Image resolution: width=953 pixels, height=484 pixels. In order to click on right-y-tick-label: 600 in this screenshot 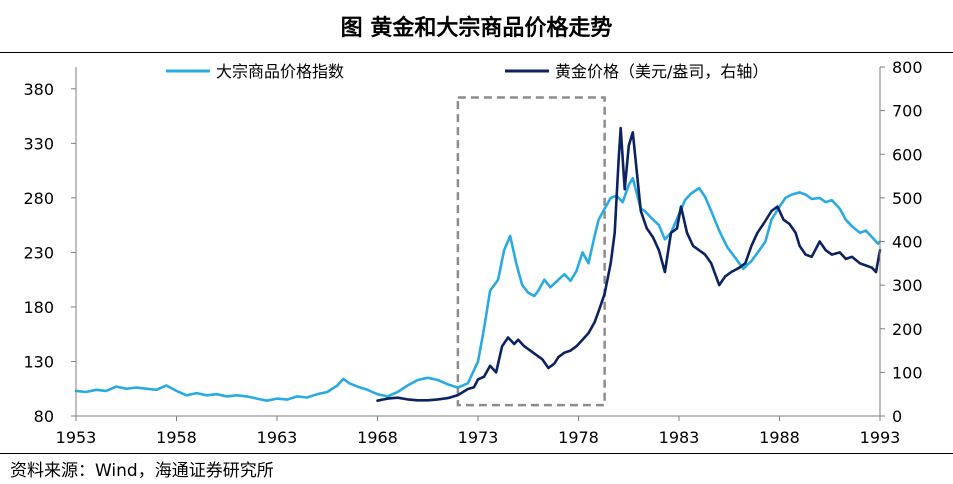, I will do `click(907, 154)`.